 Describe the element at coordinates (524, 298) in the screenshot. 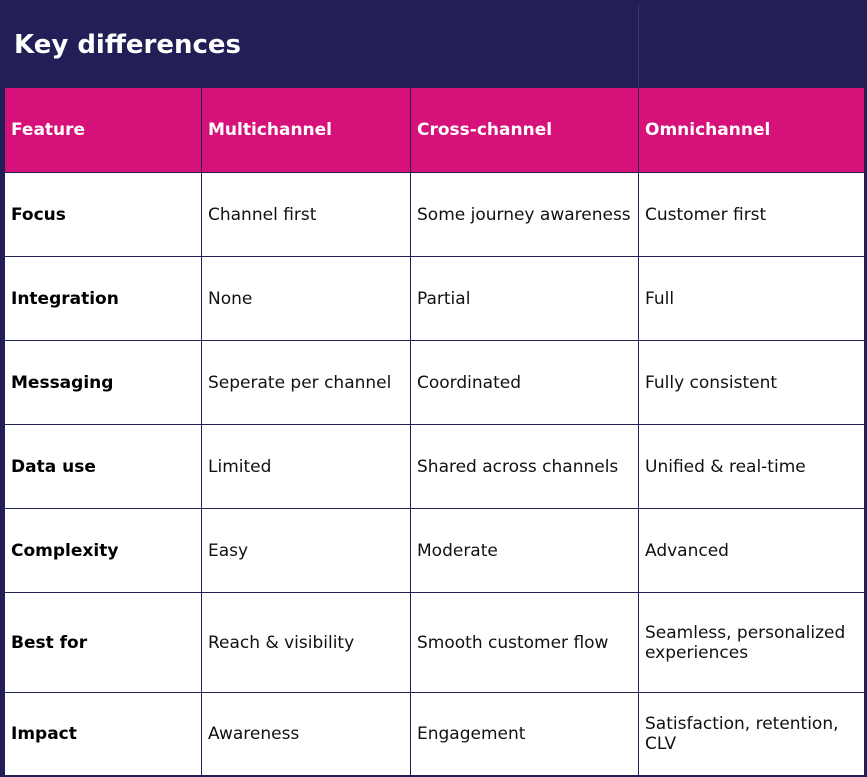

I see `cell-cross-channel: Partial` at that location.